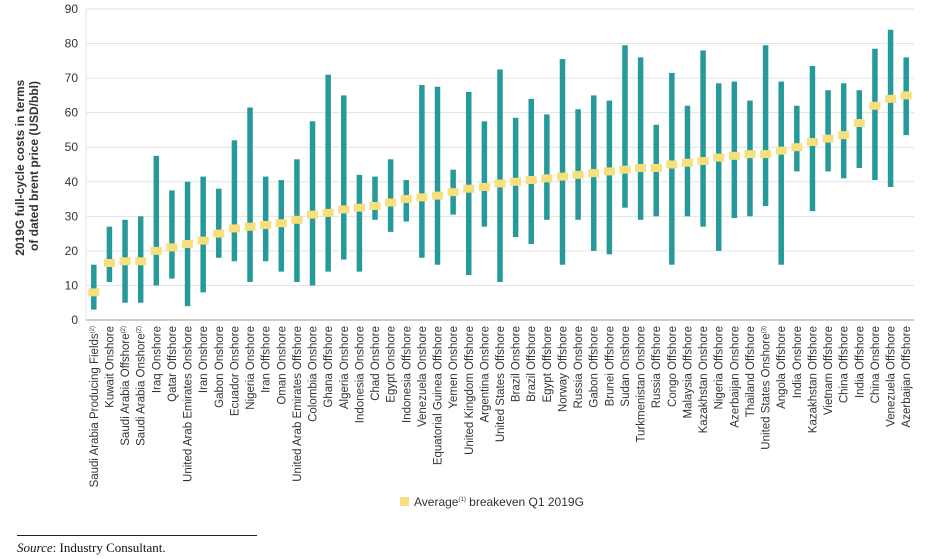  I want to click on category-label: Iraq Onshore, so click(157, 359).